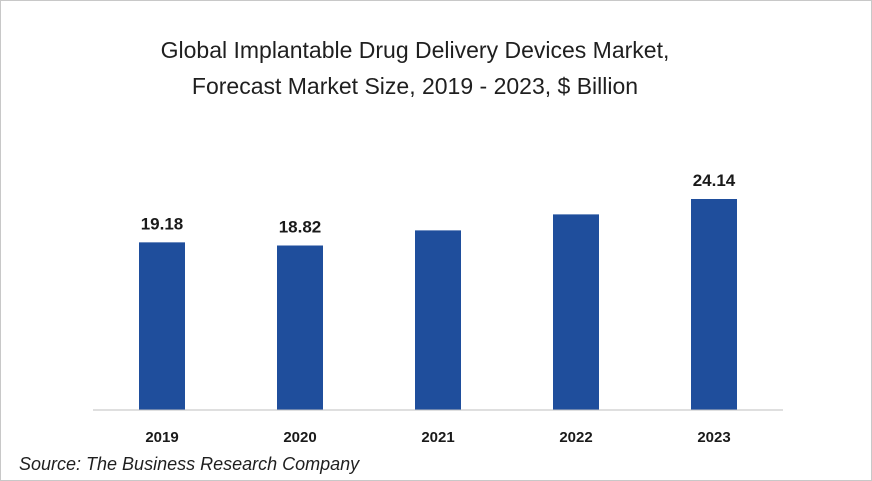 Image resolution: width=872 pixels, height=481 pixels. Describe the element at coordinates (300, 227) in the screenshot. I see `data-label-2020: 18.82` at that location.